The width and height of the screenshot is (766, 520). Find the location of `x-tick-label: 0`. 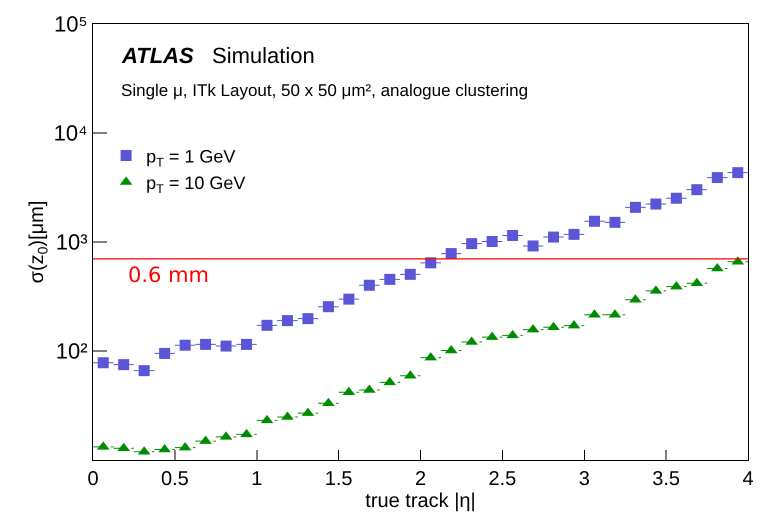

x-tick-label: 0 is located at coordinates (93, 479).